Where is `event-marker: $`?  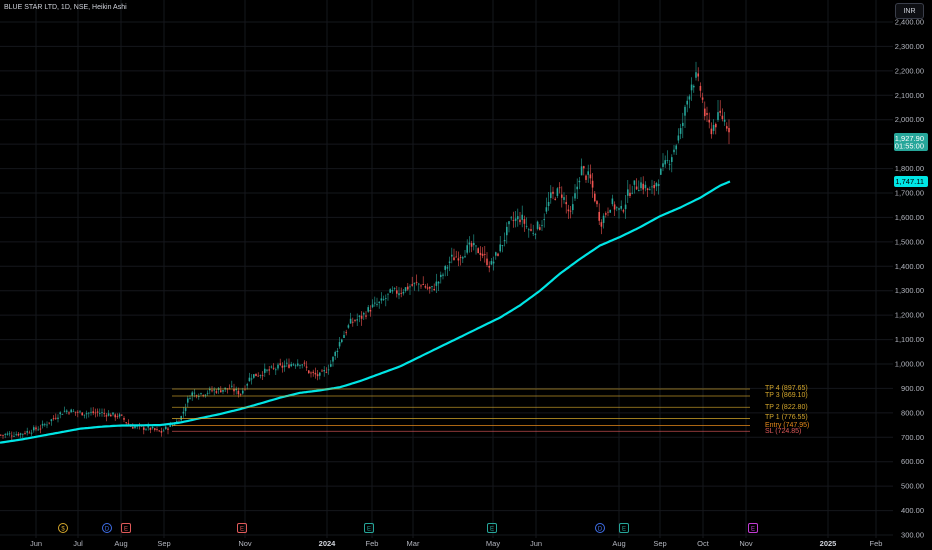
event-marker: $ is located at coordinates (63, 528).